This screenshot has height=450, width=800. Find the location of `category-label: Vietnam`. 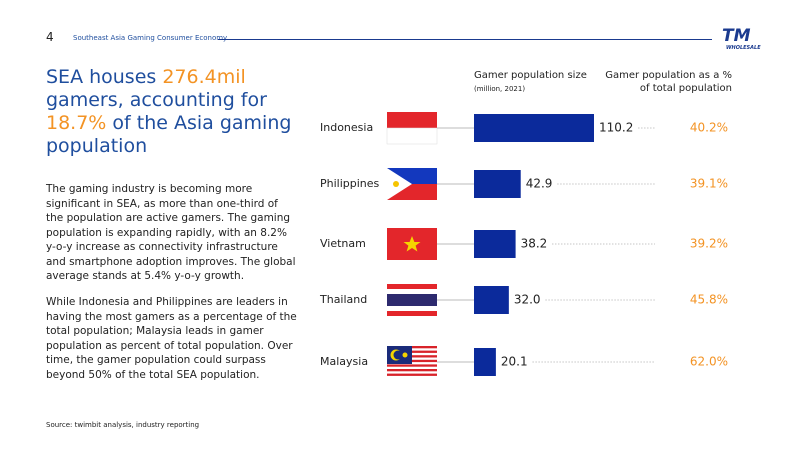

category-label: Vietnam is located at coordinates (343, 243).